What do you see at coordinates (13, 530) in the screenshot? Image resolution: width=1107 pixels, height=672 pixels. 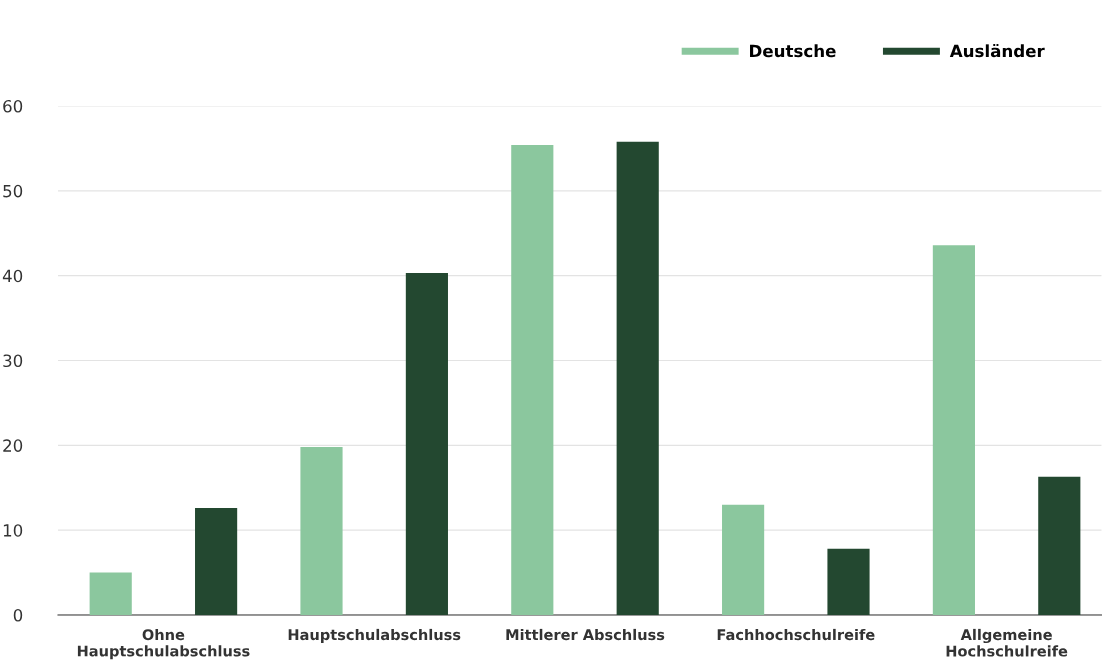 I see `y-tick-label: 10` at bounding box center [13, 530].